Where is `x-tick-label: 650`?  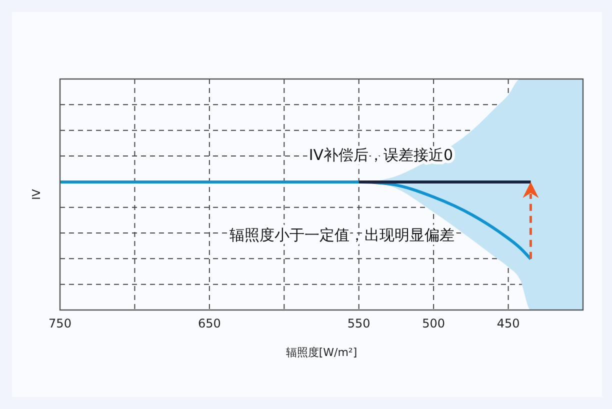
x-tick-label: 650 is located at coordinates (209, 323).